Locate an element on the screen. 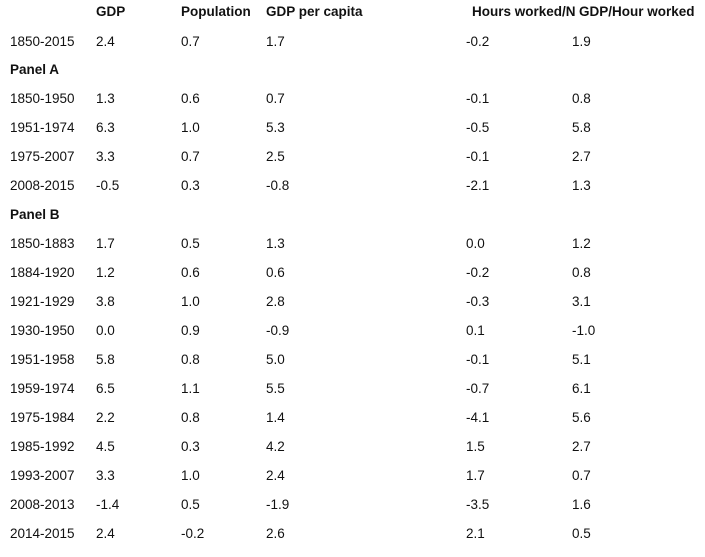 The height and width of the screenshot is (557, 705). gdp-per-hour-cell: 0.7 is located at coordinates (581, 475).